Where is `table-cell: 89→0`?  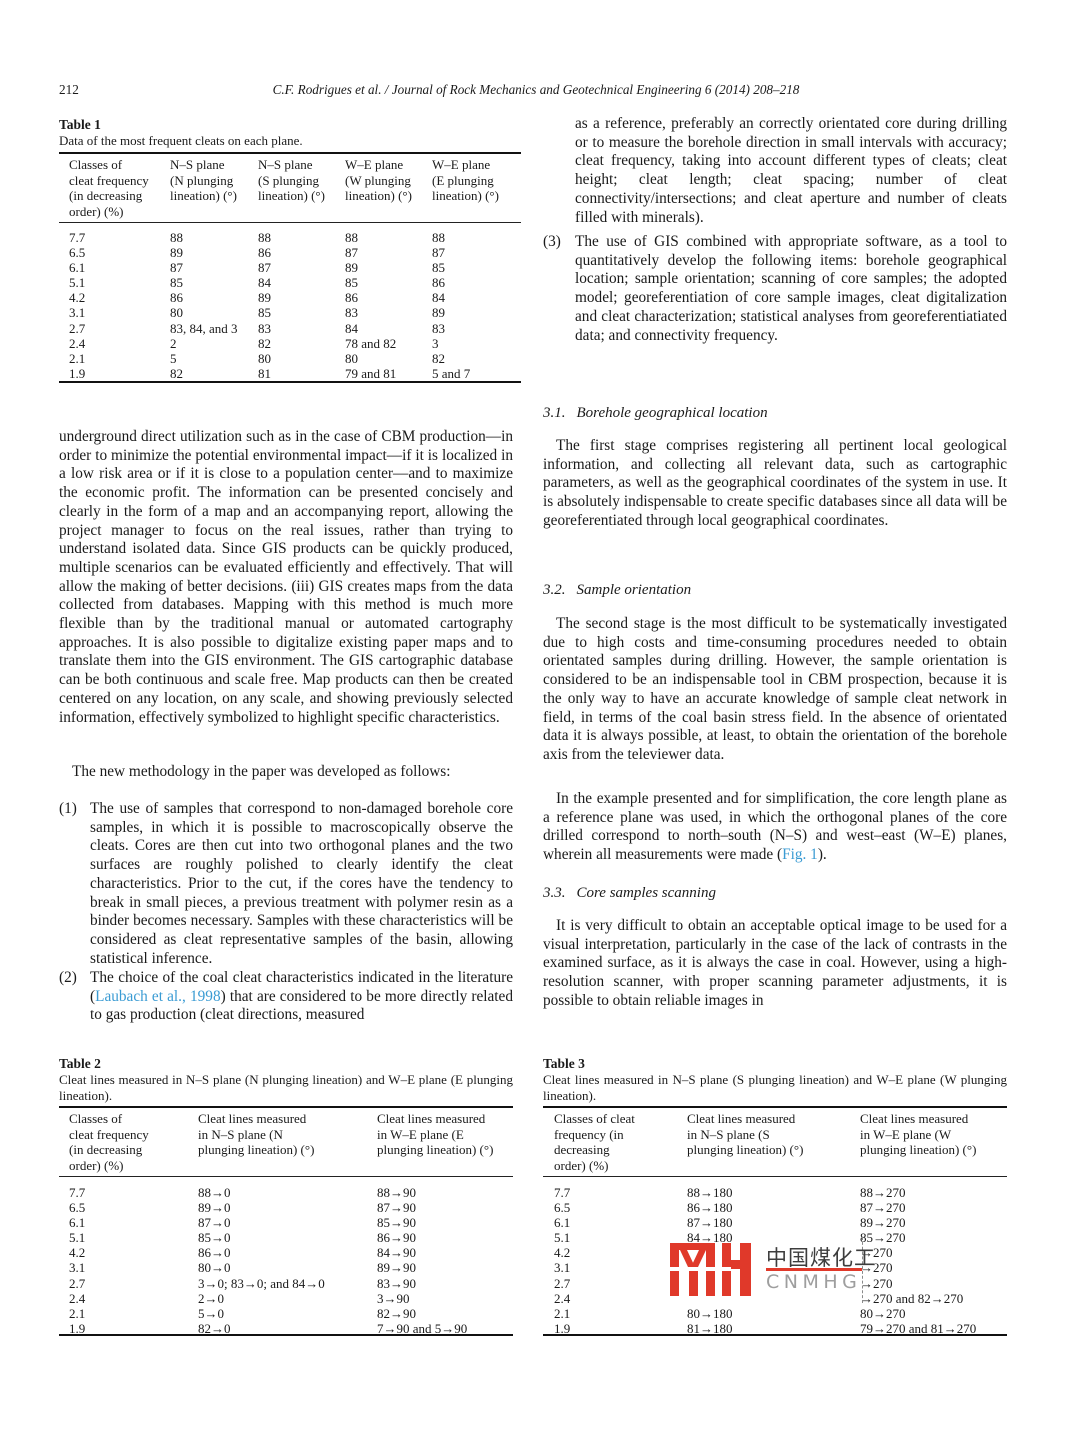 table-cell: 89→0 is located at coordinates (214, 1208).